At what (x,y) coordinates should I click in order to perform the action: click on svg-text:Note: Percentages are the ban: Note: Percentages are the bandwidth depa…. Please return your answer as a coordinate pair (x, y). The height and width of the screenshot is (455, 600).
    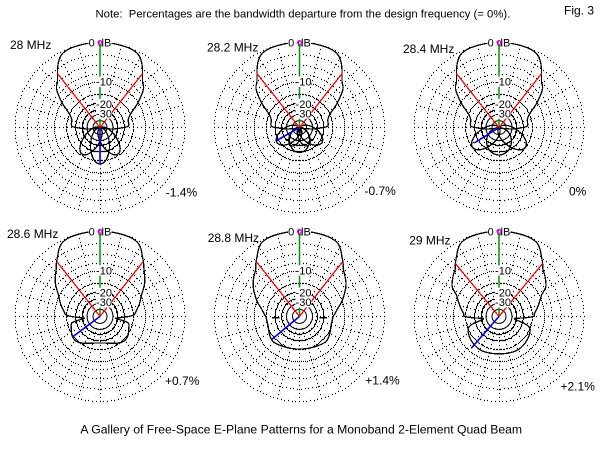
    Looking at the image, I should click on (303, 14).